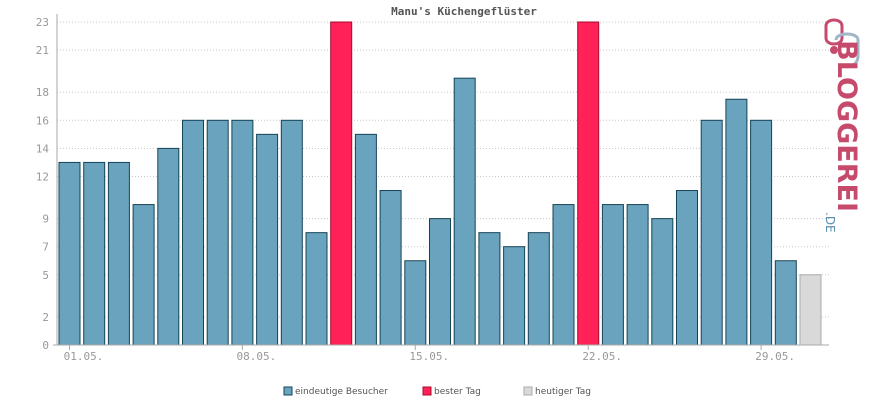  What do you see at coordinates (43, 184) in the screenshot?
I see `y-axis-ticks: 0 2 5 7 9 12 14 16 18 21 23` at bounding box center [43, 184].